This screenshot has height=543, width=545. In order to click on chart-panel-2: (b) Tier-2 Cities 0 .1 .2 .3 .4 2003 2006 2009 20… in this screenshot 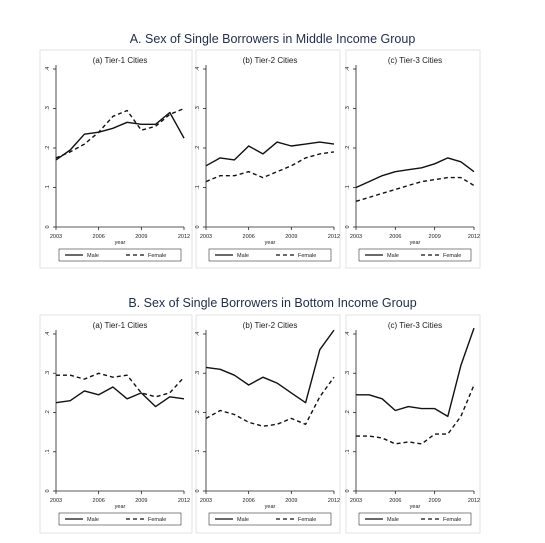, I will do `click(268, 159)`.